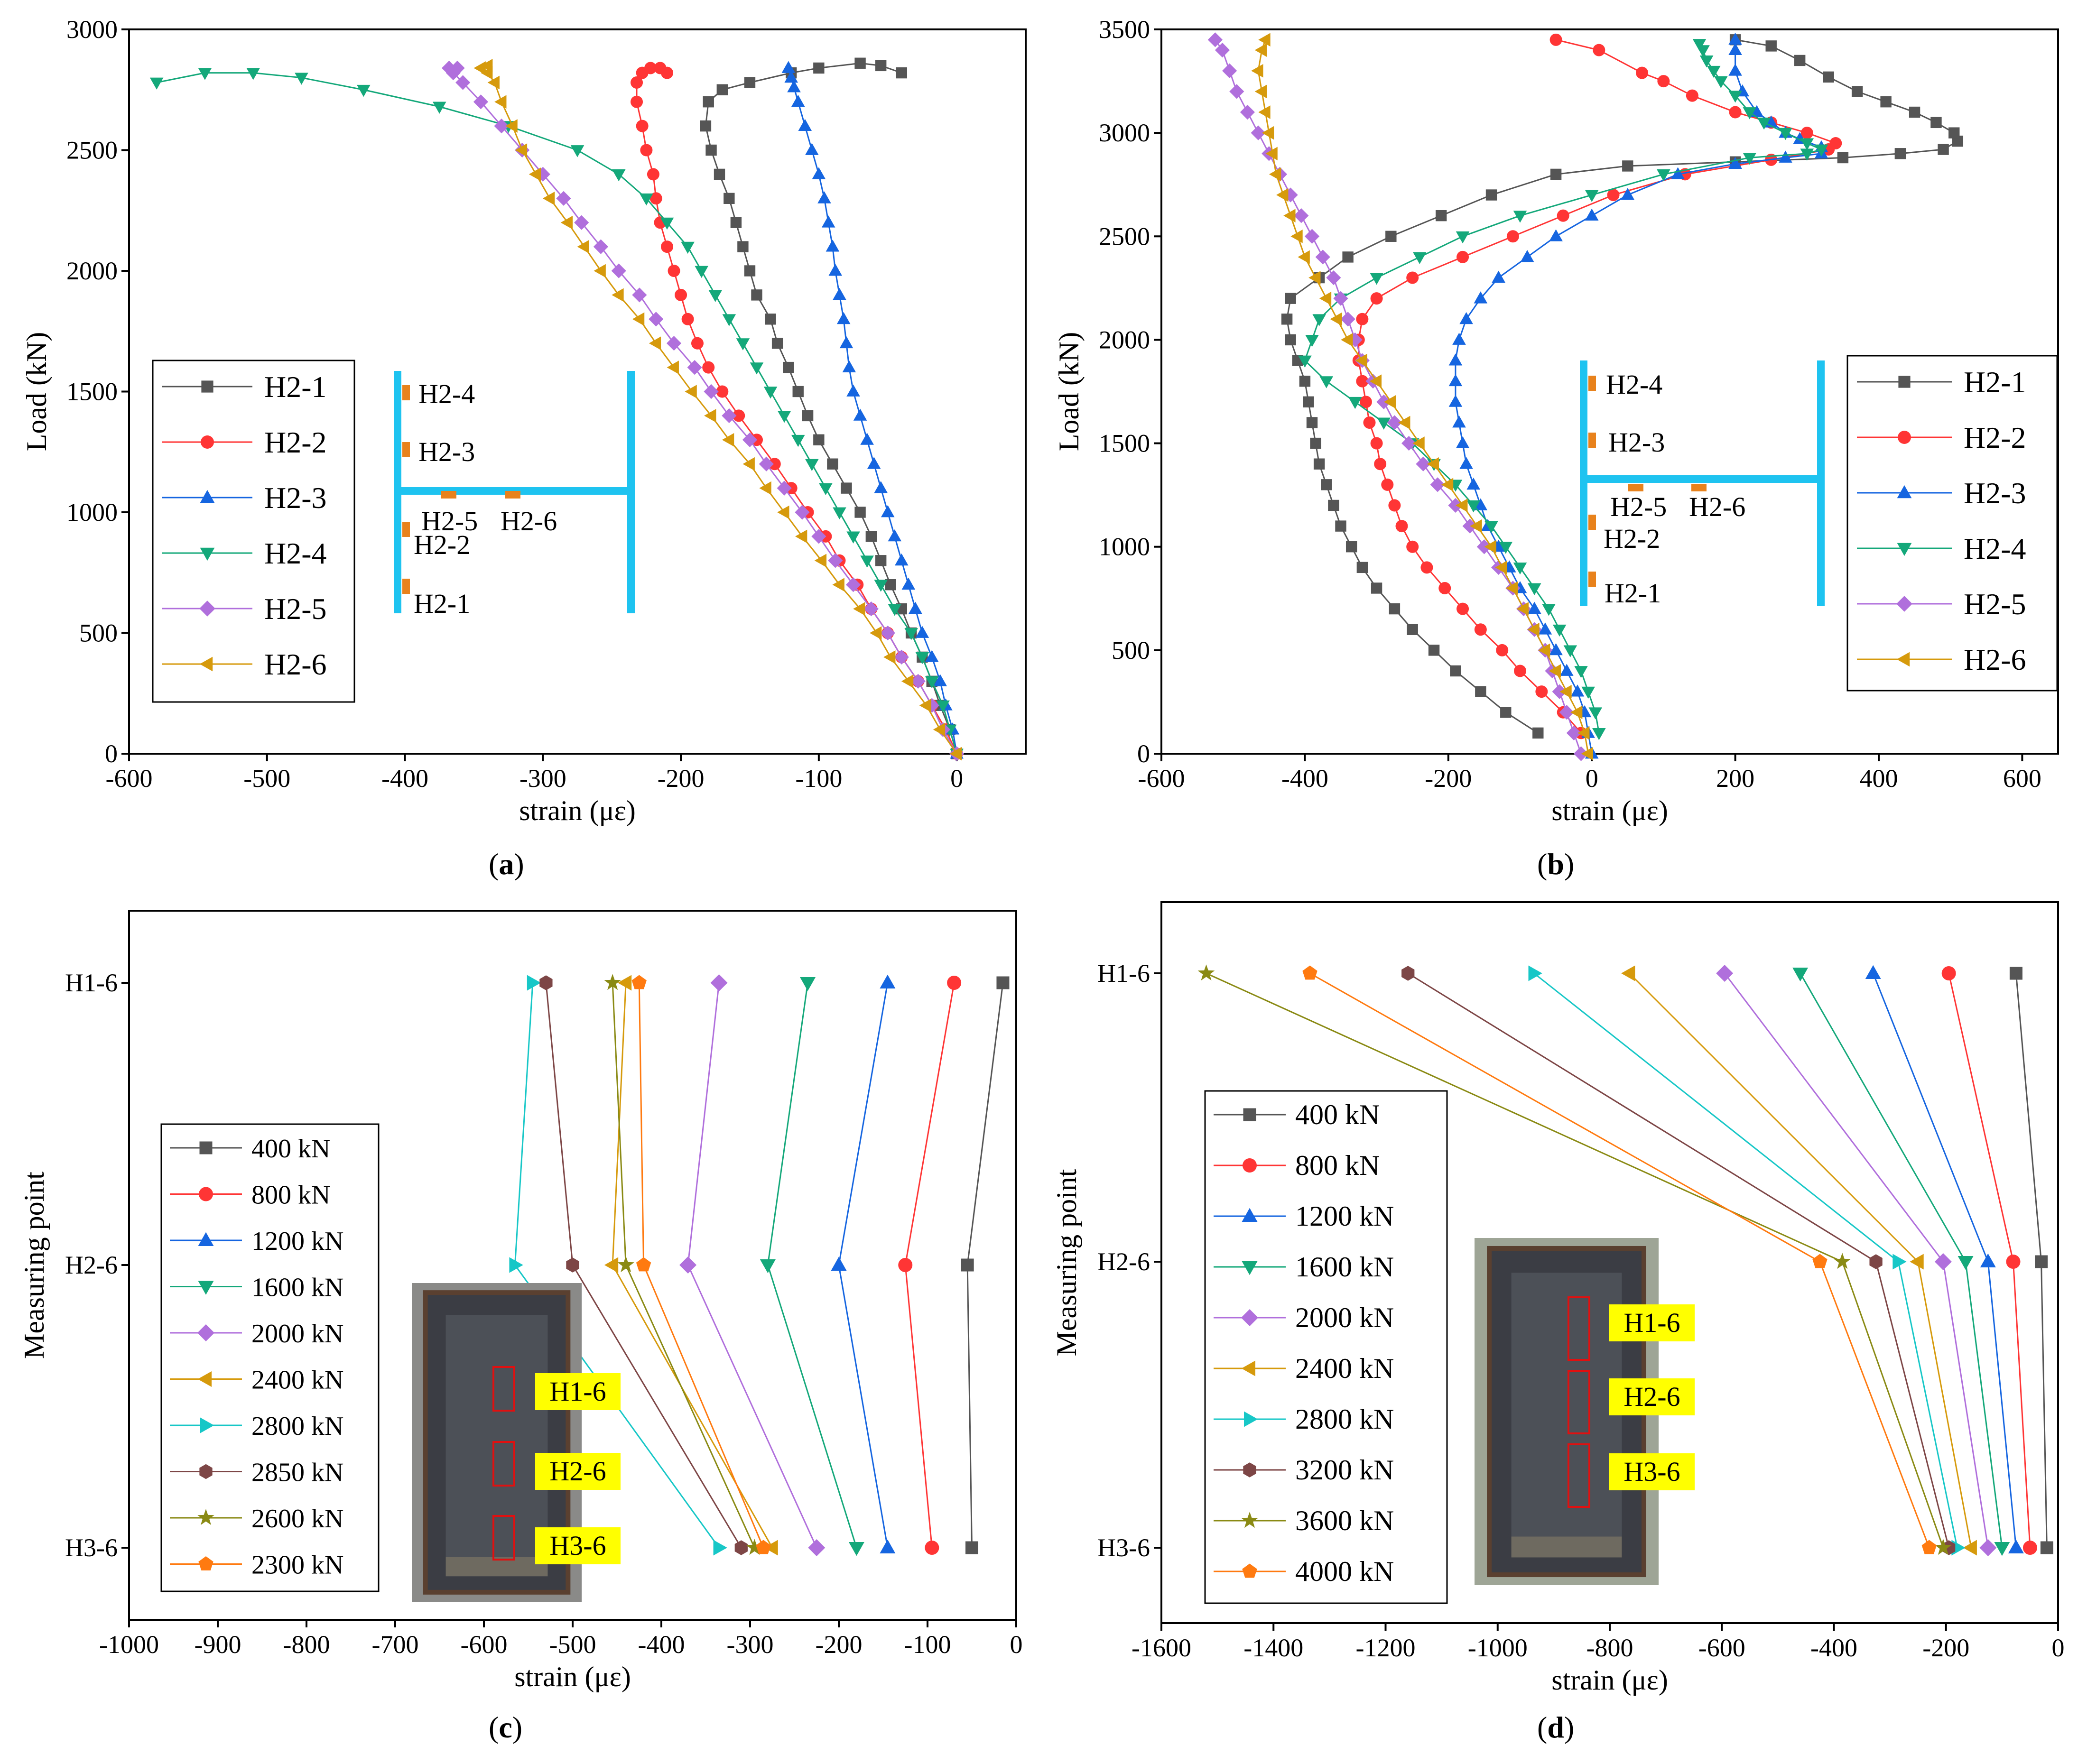 The image size is (2078, 1764). Describe the element at coordinates (92, 29) in the screenshot. I see `y-tick-label: 3000` at that location.